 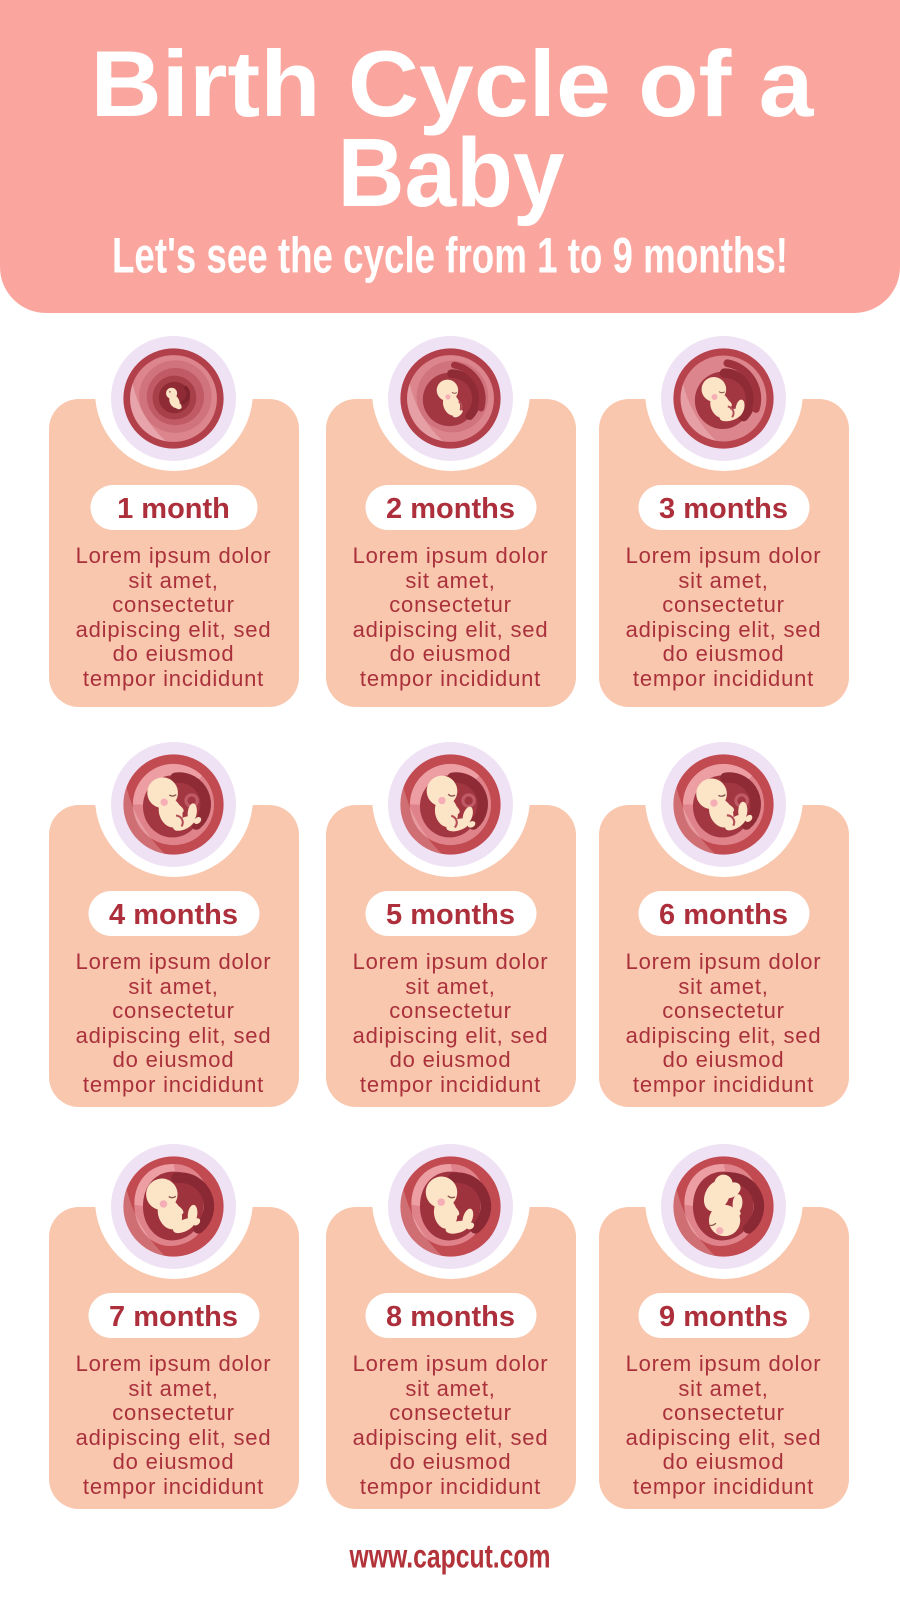 What do you see at coordinates (450, 1556) in the screenshot?
I see `svg-text: www.capcut.com` at bounding box center [450, 1556].